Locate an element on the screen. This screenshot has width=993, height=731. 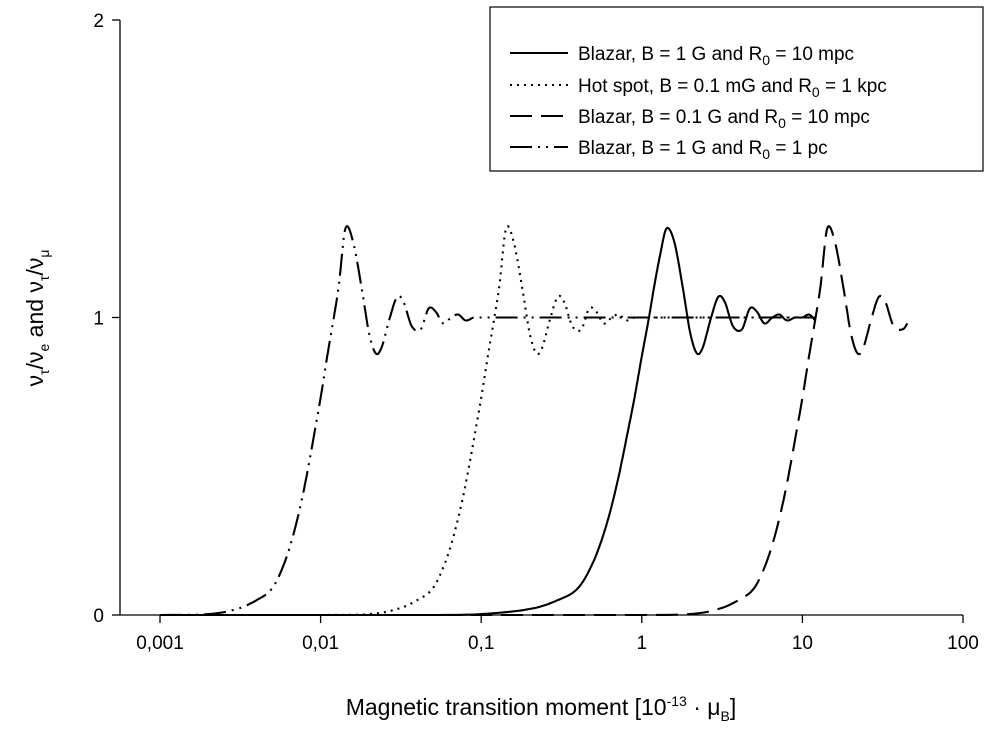
x-tick-label-3: 1 is located at coordinates (642, 643).